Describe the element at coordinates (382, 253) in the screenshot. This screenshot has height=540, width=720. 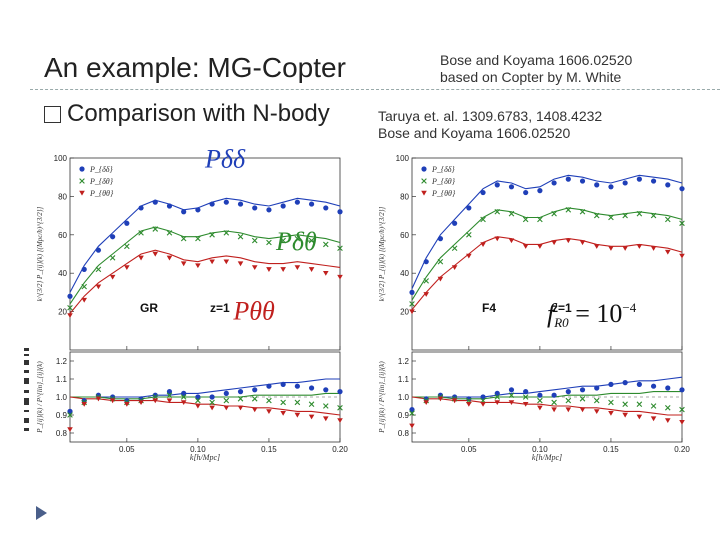
I see `y-axis-label: k^{3/2} P_{ij}(k) [(Mpc/h)^{3/2}]` at that location.